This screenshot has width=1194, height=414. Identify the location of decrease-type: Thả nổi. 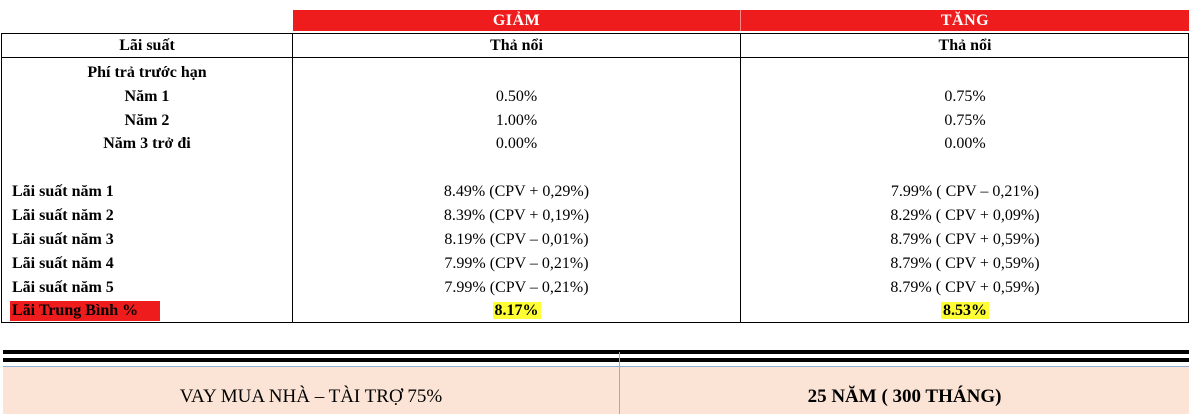
(516, 45).